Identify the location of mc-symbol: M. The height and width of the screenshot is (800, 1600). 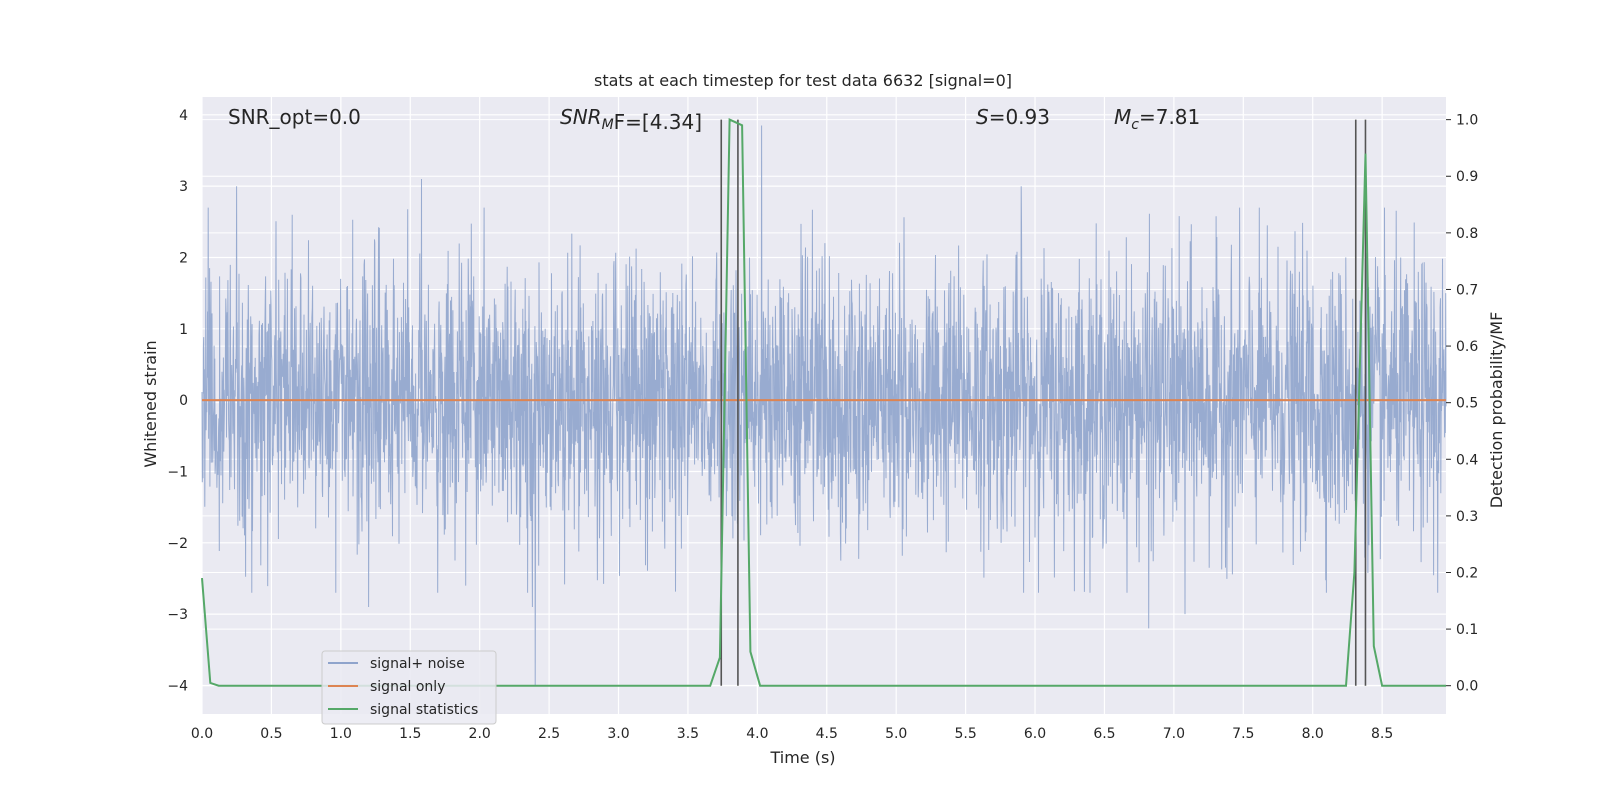
(1122, 117).